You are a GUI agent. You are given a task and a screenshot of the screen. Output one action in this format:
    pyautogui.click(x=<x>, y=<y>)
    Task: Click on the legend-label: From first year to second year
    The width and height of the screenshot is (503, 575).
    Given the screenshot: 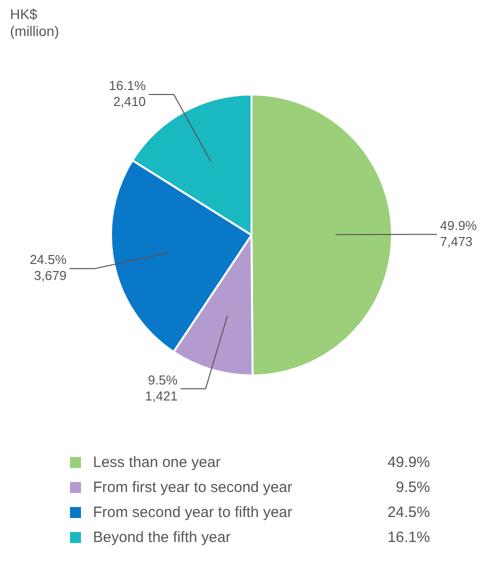 What is the action you would take?
    pyautogui.click(x=193, y=487)
    